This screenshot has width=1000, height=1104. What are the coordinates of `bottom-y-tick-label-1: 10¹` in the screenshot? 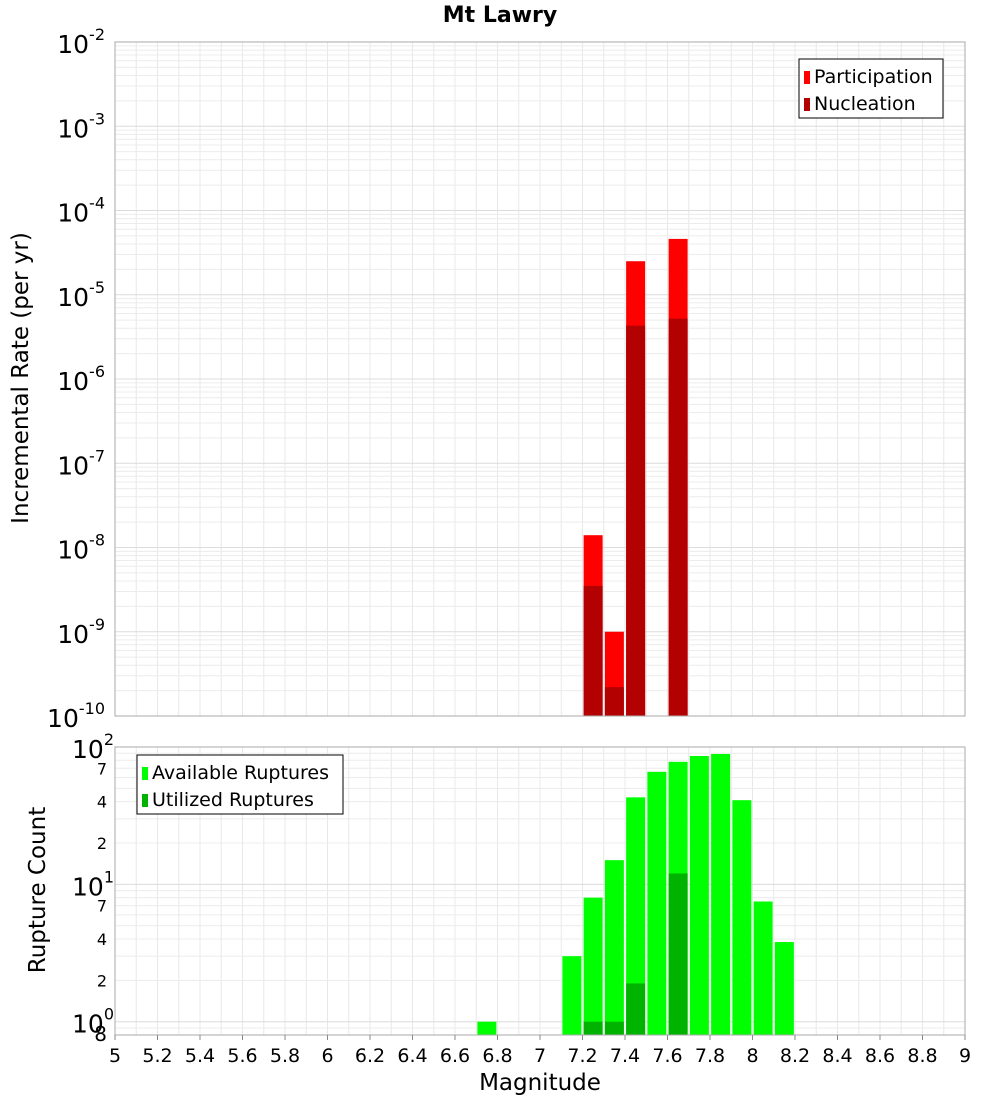 It's located at (93, 884).